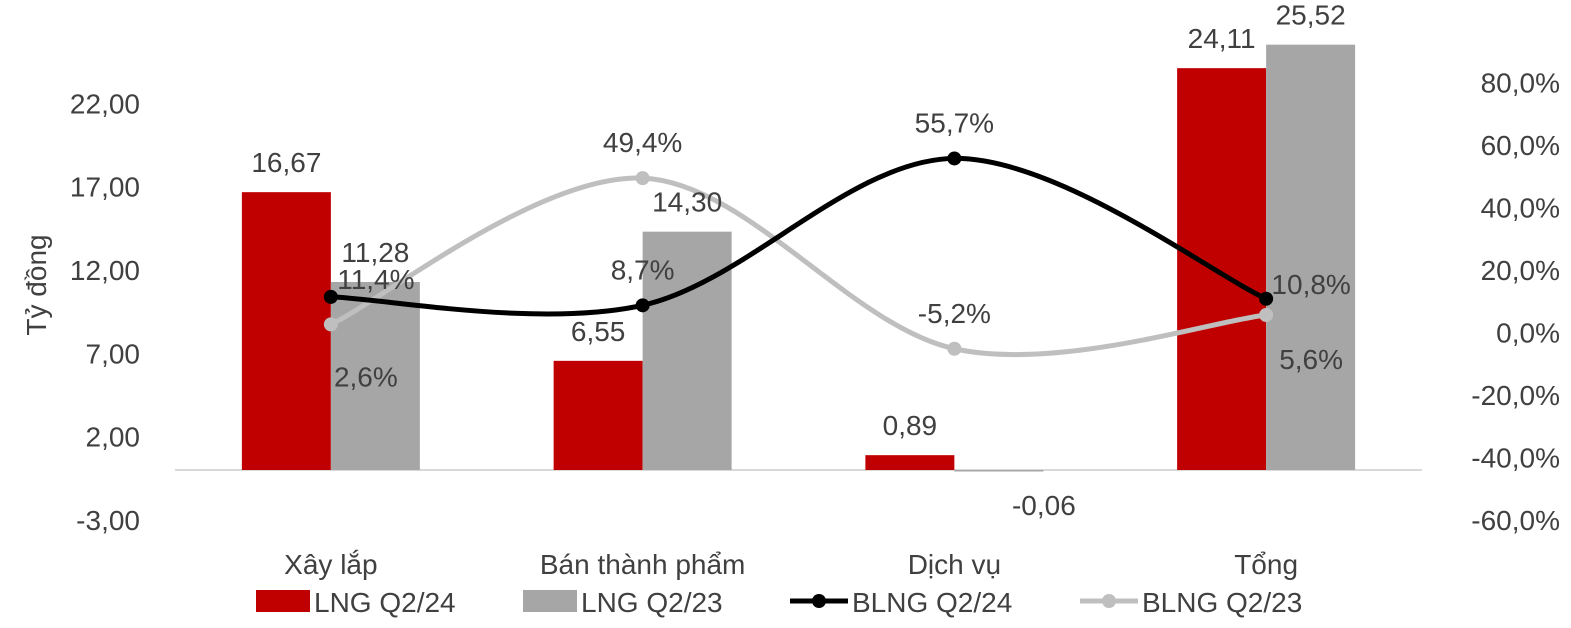 The height and width of the screenshot is (628, 1571). I want to click on bar-data-label: -0,06, so click(1044, 505).